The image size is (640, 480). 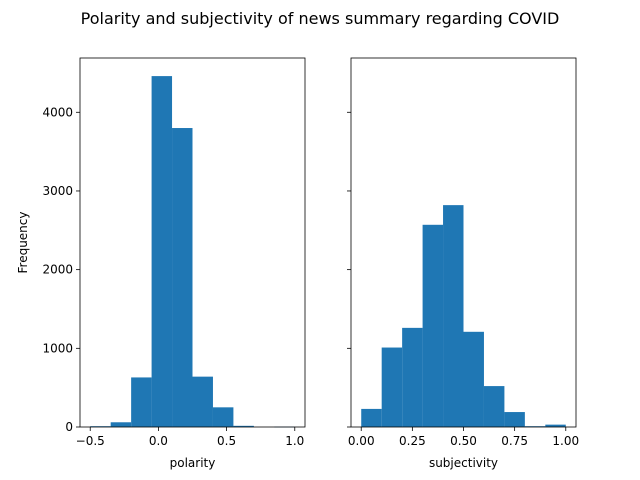 What do you see at coordinates (193, 463) in the screenshot?
I see `polarity-x-axis-label: polarity` at bounding box center [193, 463].